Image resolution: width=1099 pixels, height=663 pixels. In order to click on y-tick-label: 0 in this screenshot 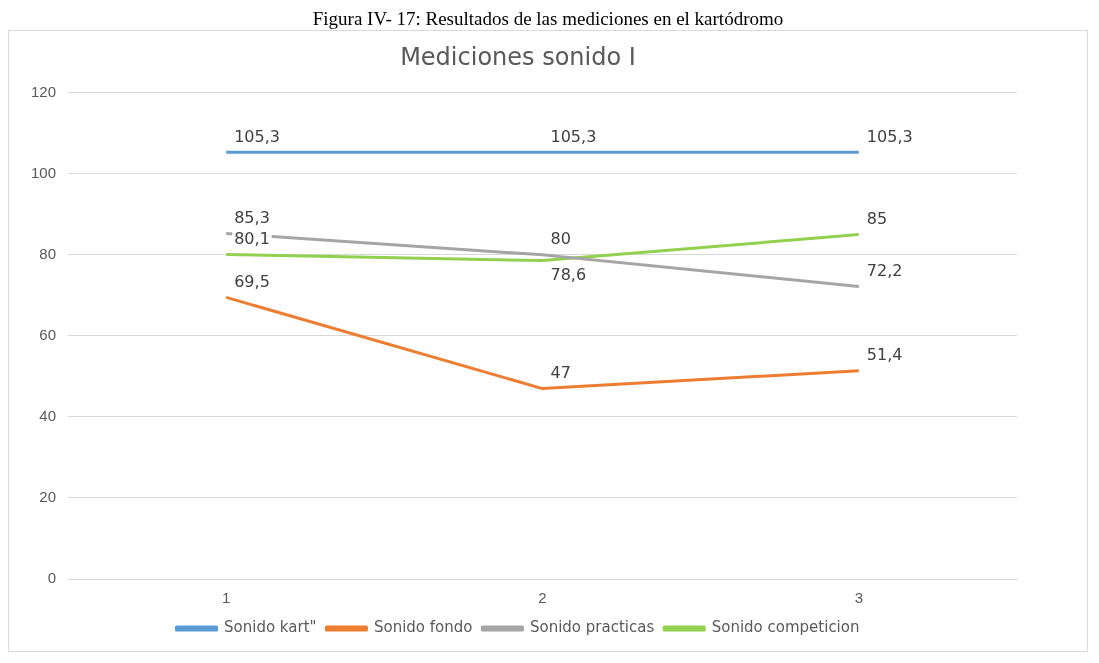, I will do `click(52, 578)`.